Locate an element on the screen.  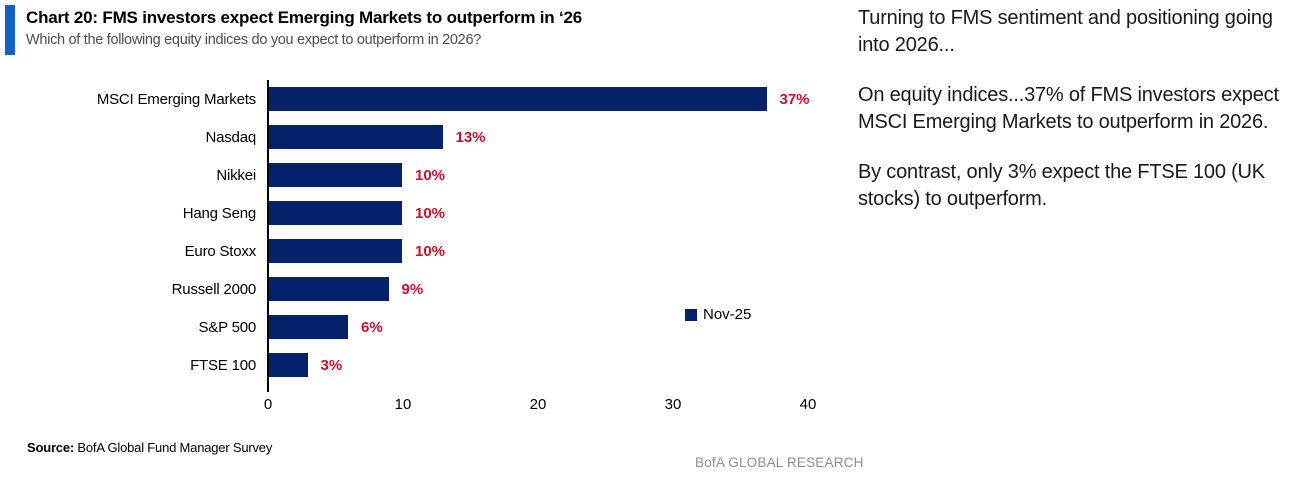
y-axis-line is located at coordinates (268, 236).